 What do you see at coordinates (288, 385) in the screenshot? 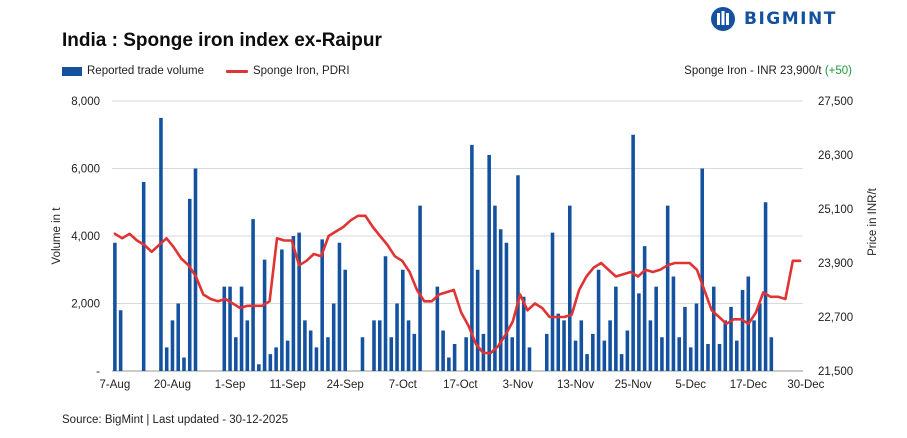
I see `x-tick-label: 11-Sep` at bounding box center [288, 385].